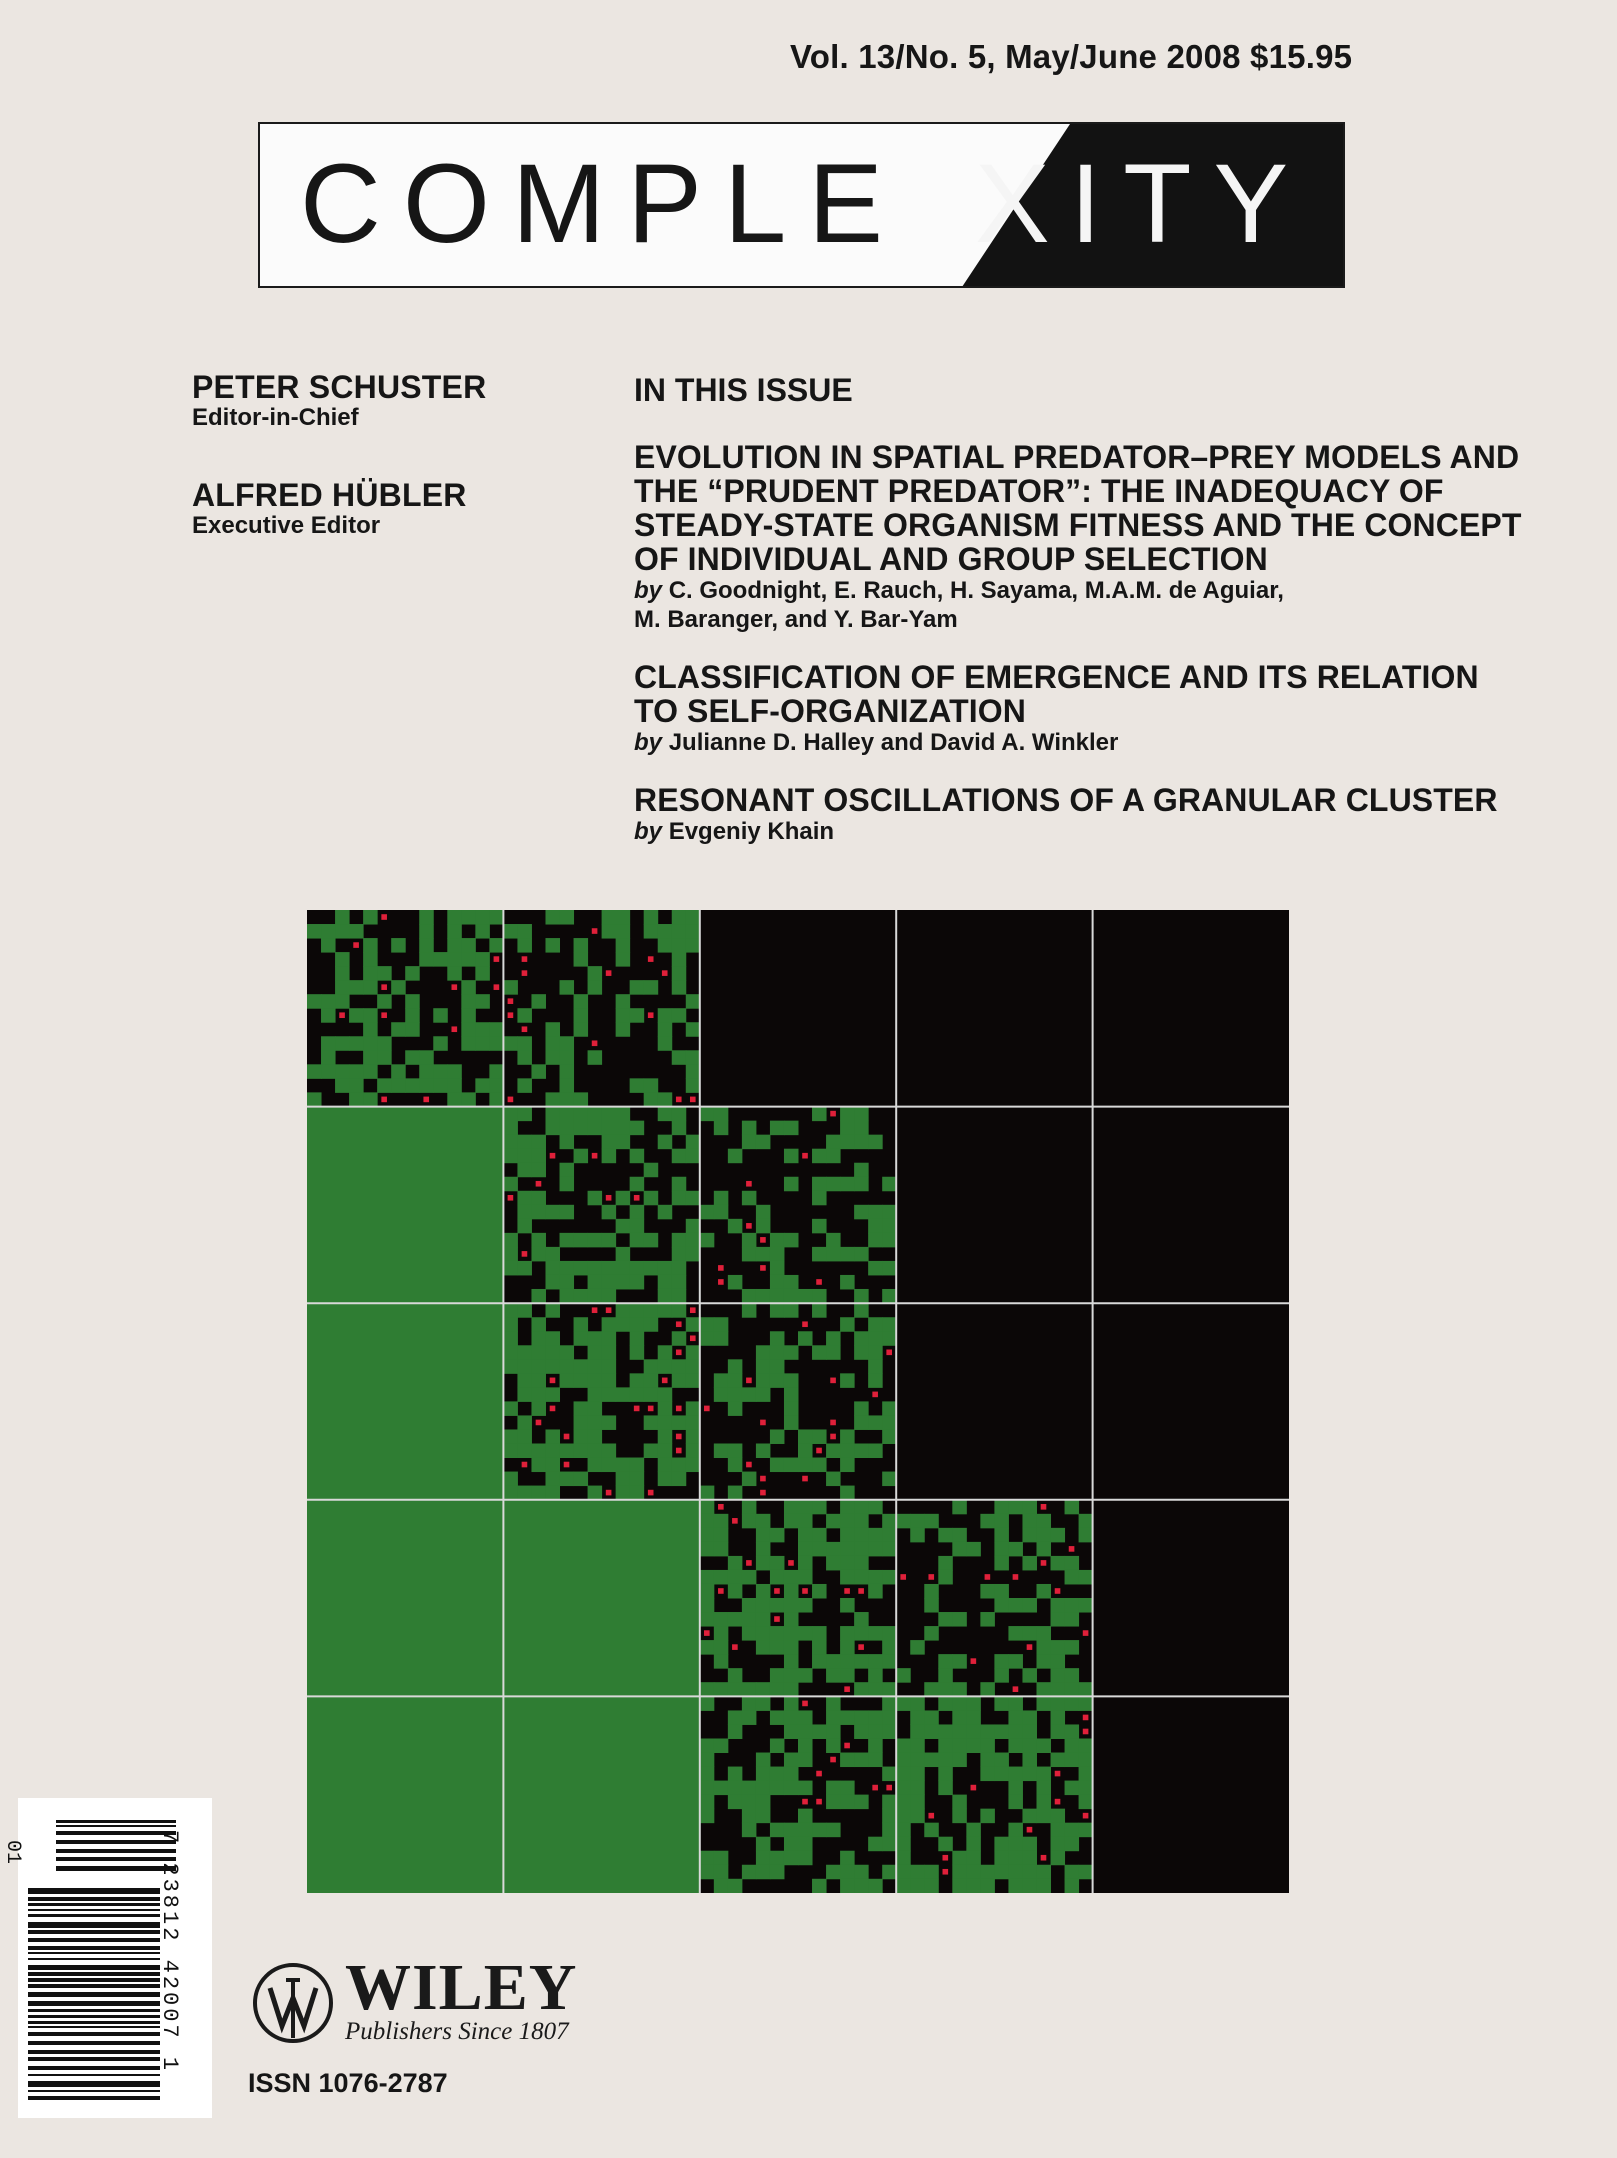 Image resolution: width=1617 pixels, height=2158 pixels. I want to click on editor-role: Executive Editor, so click(286, 525).